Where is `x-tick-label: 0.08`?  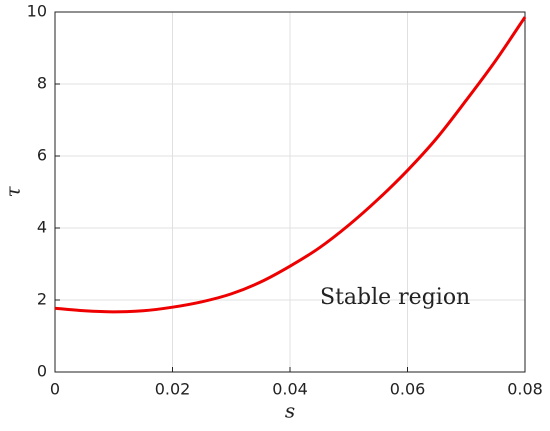
x-tick-label: 0.08 is located at coordinates (525, 389).